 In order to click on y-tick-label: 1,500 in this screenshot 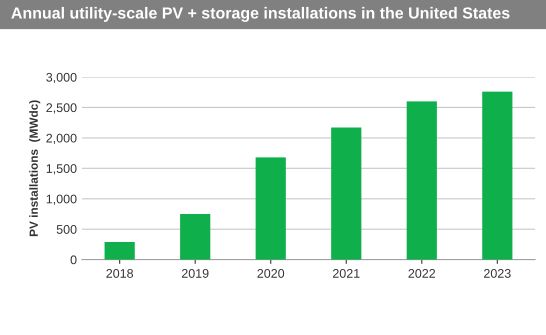, I will do `click(61, 169)`.